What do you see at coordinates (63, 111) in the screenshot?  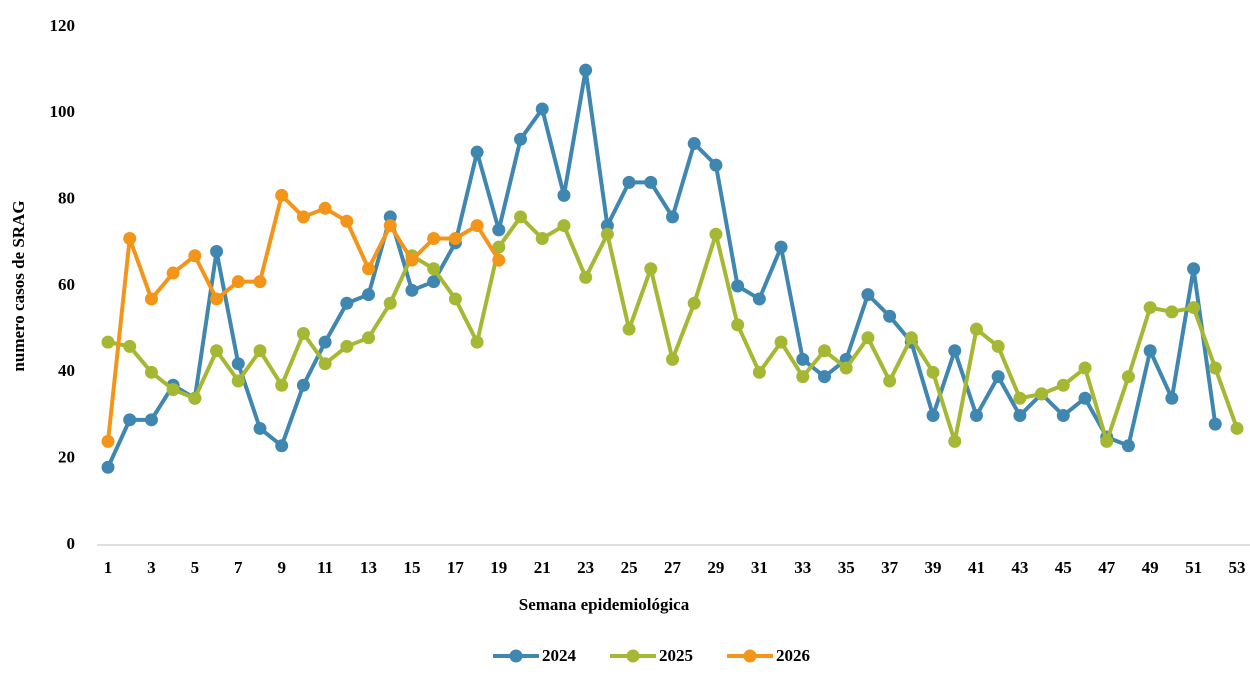 I see `y-tick-label: 100` at bounding box center [63, 111].